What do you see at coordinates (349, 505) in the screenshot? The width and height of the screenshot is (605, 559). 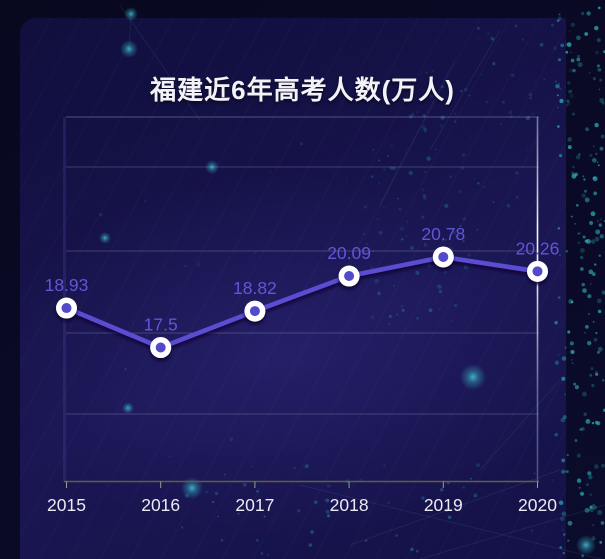 I see `x-axis-label: 2018` at bounding box center [349, 505].